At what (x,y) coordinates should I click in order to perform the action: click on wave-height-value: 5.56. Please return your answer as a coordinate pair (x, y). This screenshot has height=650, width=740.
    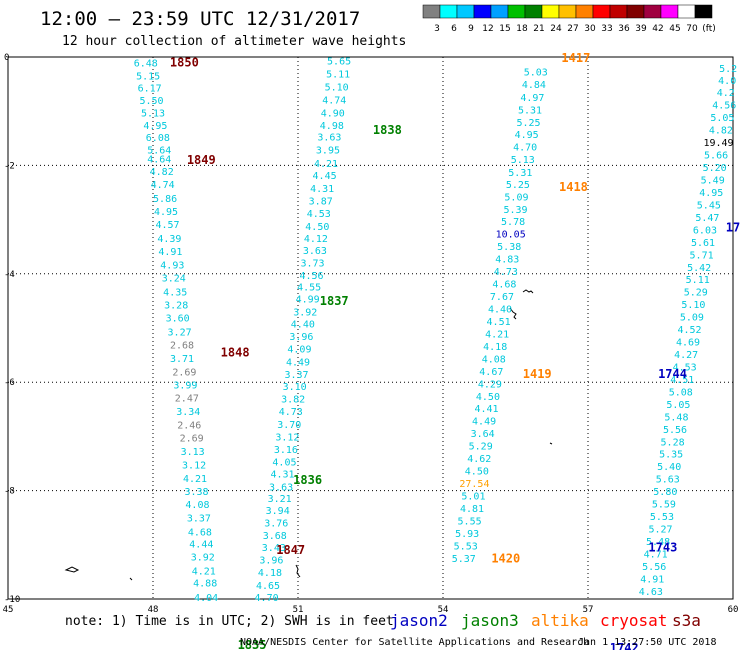
    Looking at the image, I should click on (675, 430).